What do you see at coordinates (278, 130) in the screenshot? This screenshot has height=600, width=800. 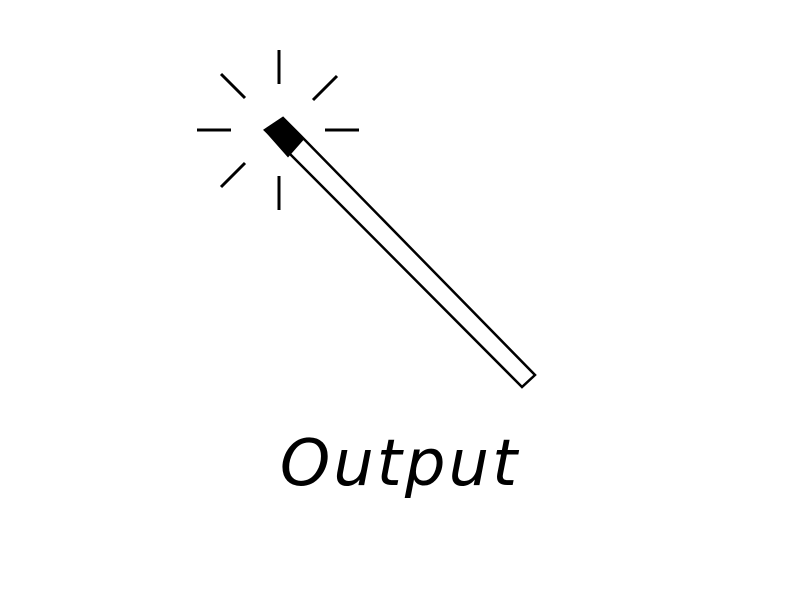 I see `sparkle-icon` at bounding box center [278, 130].